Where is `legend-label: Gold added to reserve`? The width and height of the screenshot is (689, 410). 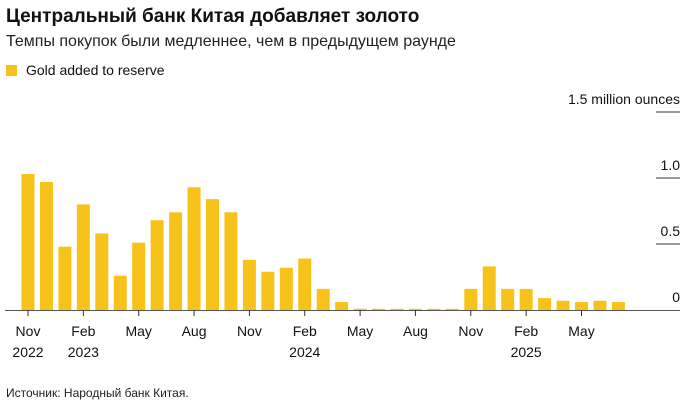
legend-label: Gold added to reserve is located at coordinates (95, 70).